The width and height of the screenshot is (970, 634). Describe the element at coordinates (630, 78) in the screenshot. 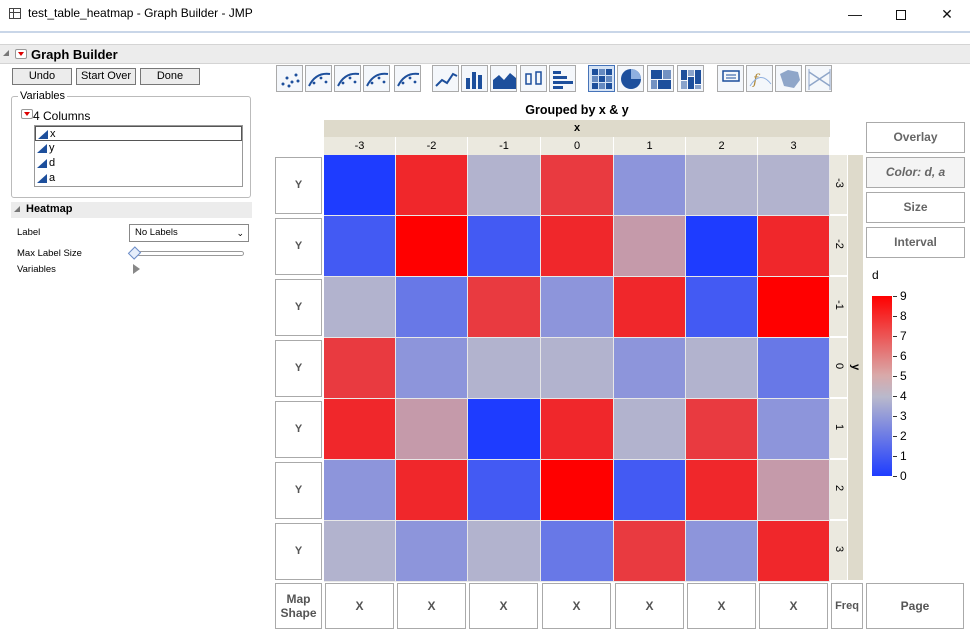

I see `pie-icon` at that location.